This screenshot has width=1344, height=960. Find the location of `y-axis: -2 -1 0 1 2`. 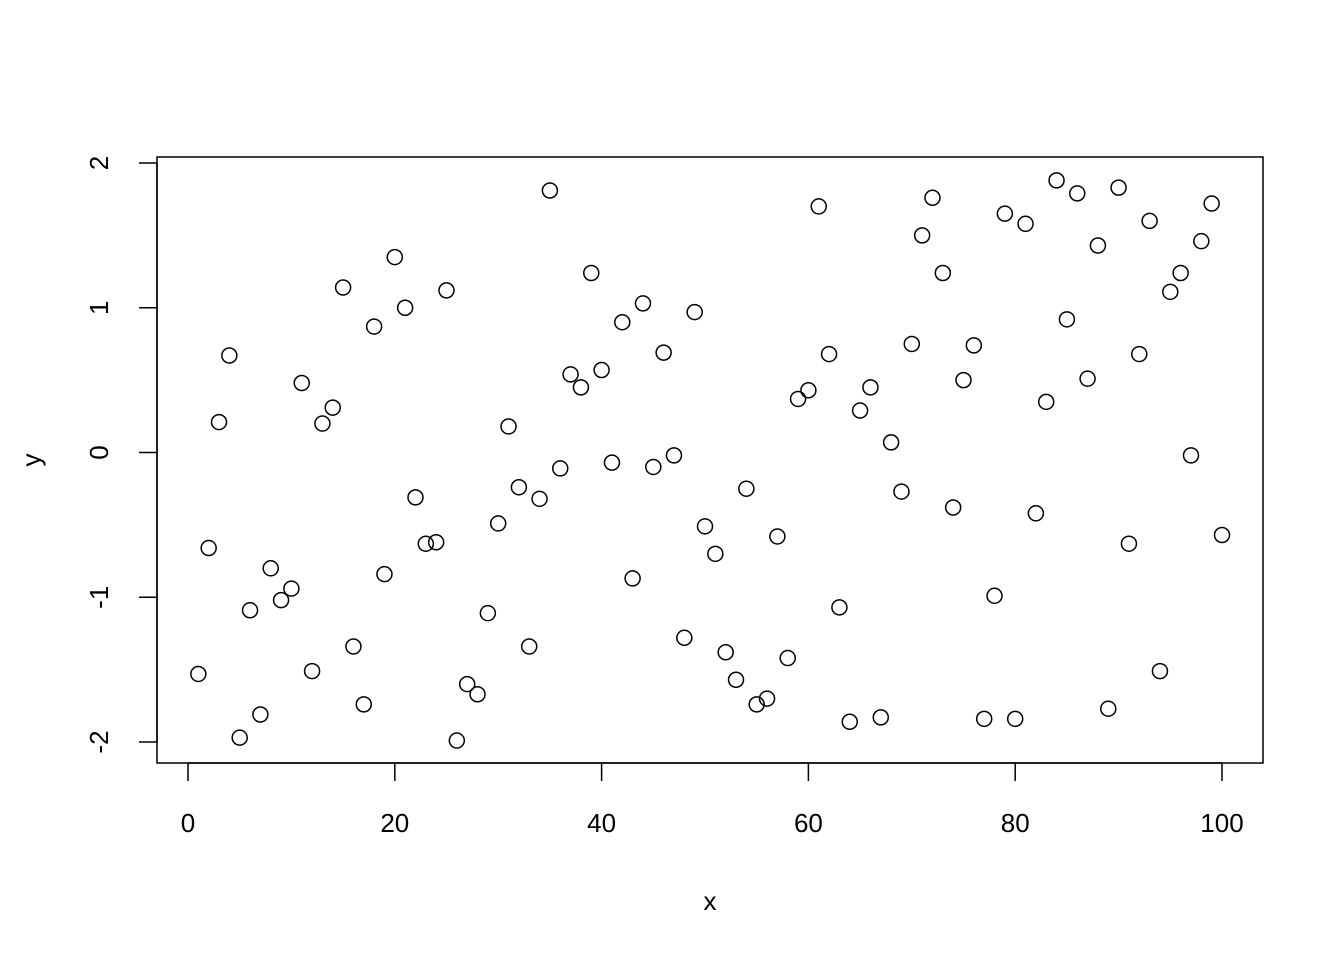

y-axis: -2 -1 0 1 2 is located at coordinates (121, 455).